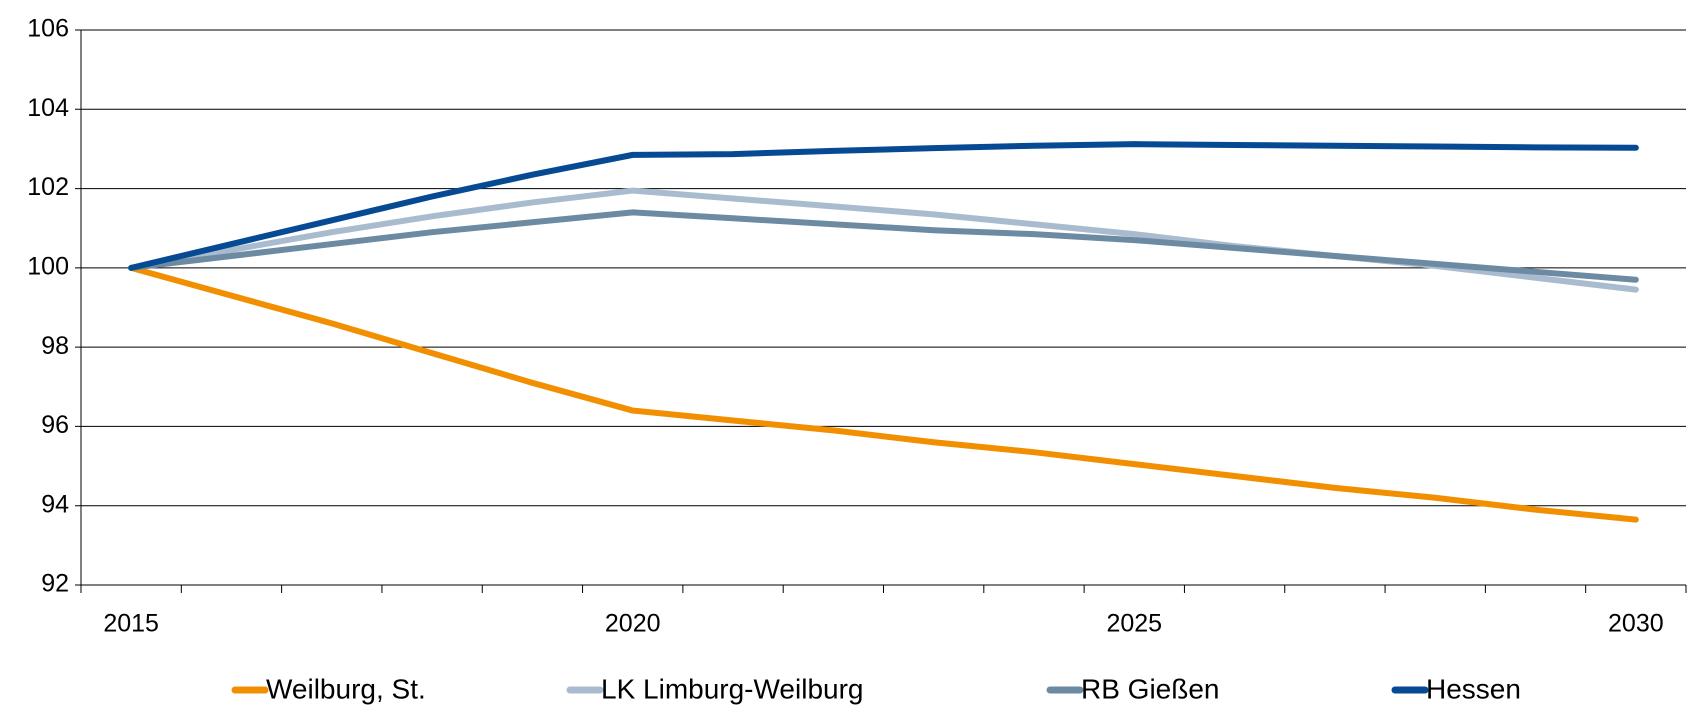  What do you see at coordinates (732, 688) in the screenshot?
I see `legend-label: LK Limburg-Weilburg` at bounding box center [732, 688].